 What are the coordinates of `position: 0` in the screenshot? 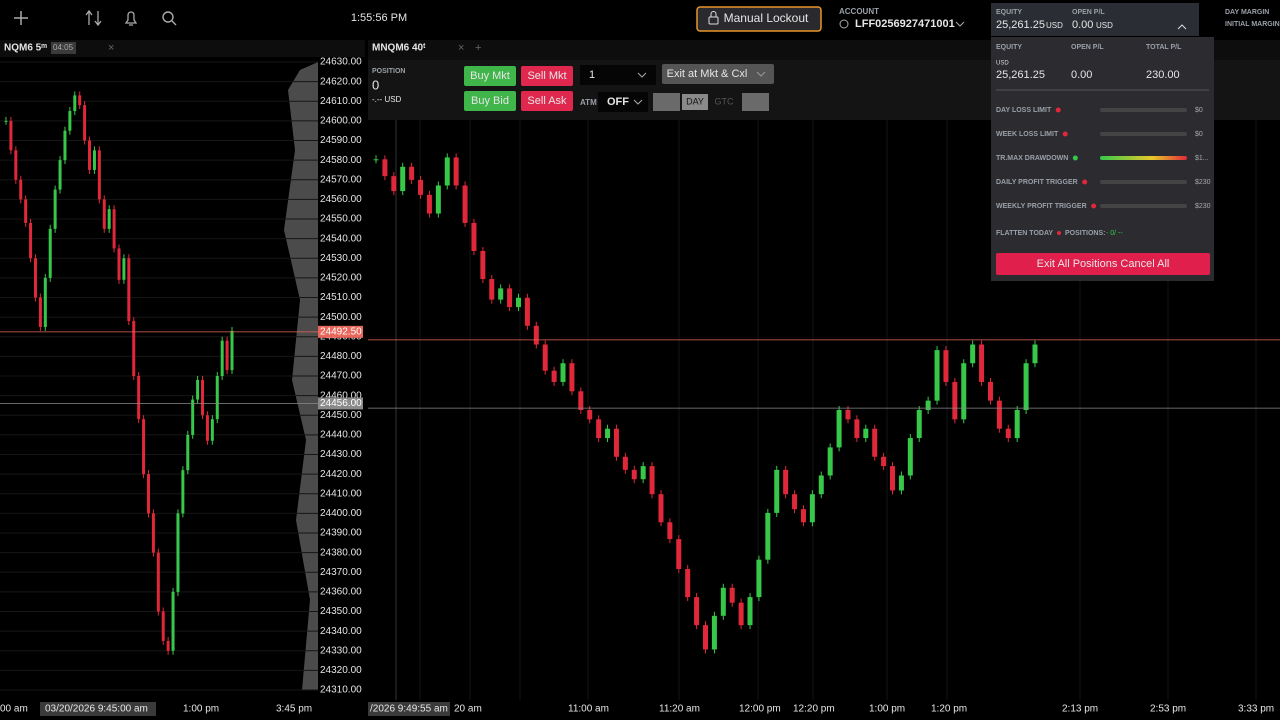 It's located at (375, 84).